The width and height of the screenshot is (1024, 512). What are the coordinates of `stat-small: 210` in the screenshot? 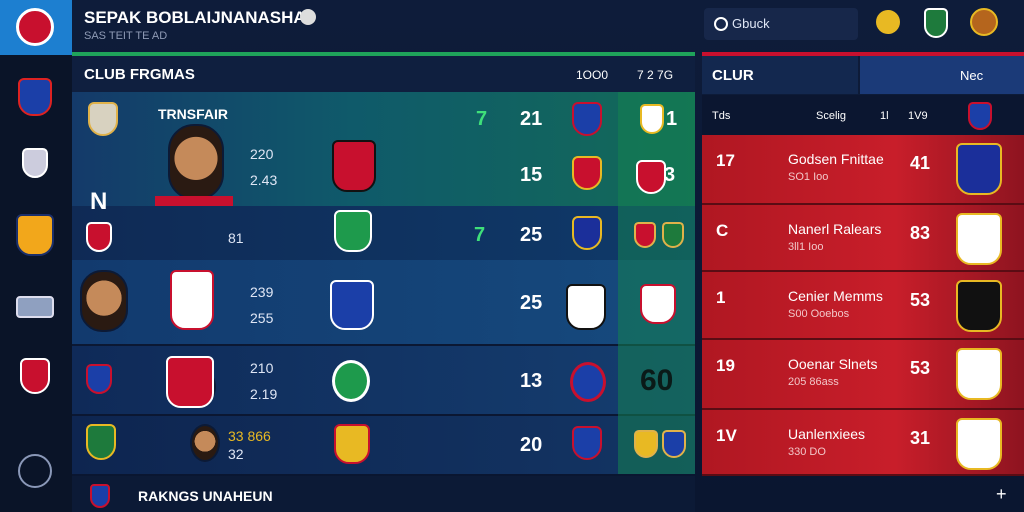 It's located at (262, 368).